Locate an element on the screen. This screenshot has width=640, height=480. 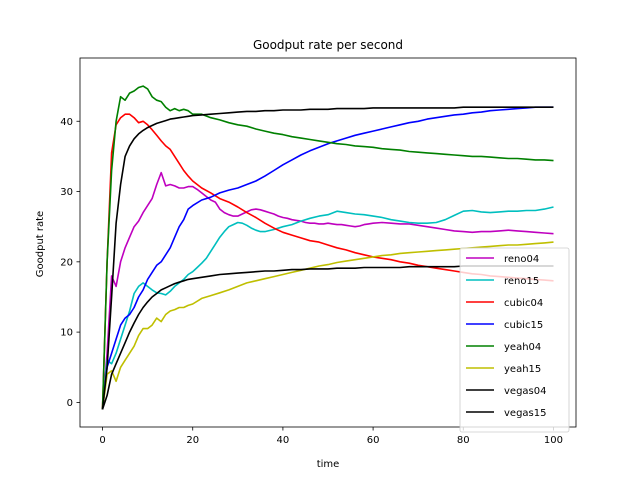
y-tick-label: 30 is located at coordinates (66, 192).